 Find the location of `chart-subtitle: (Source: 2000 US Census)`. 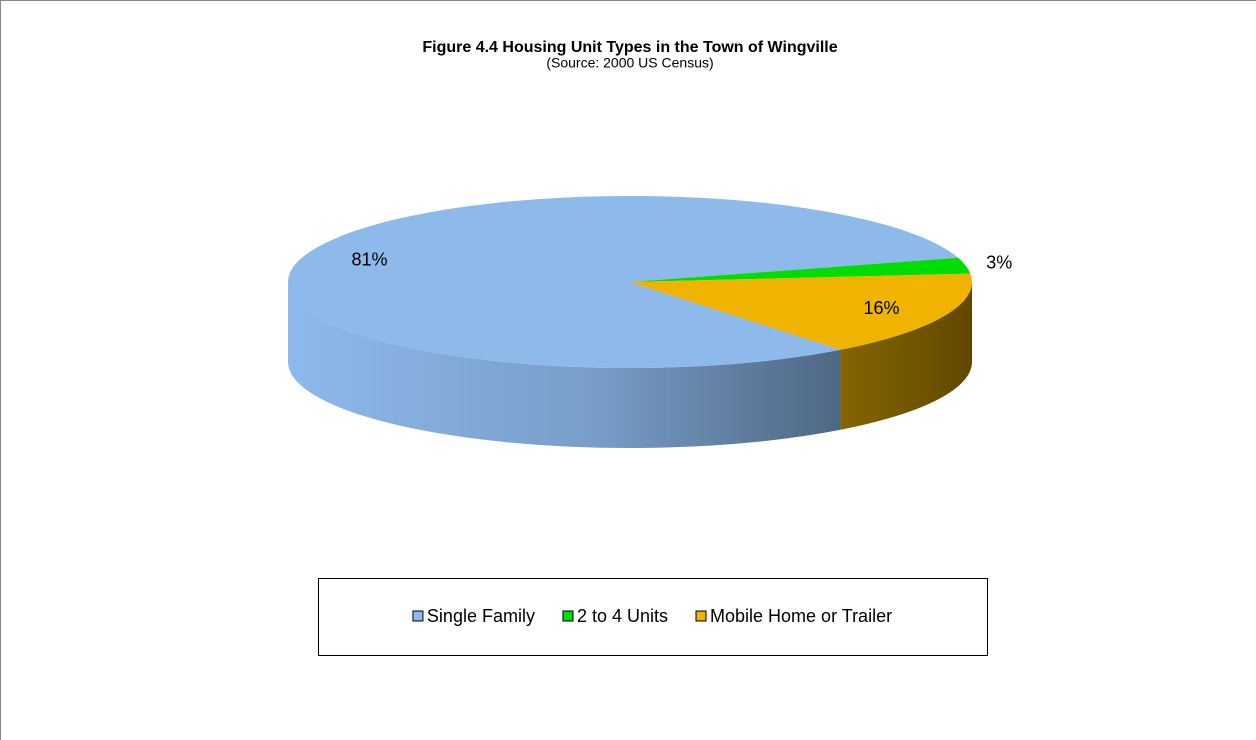

chart-subtitle: (Source: 2000 US Census) is located at coordinates (629, 63).